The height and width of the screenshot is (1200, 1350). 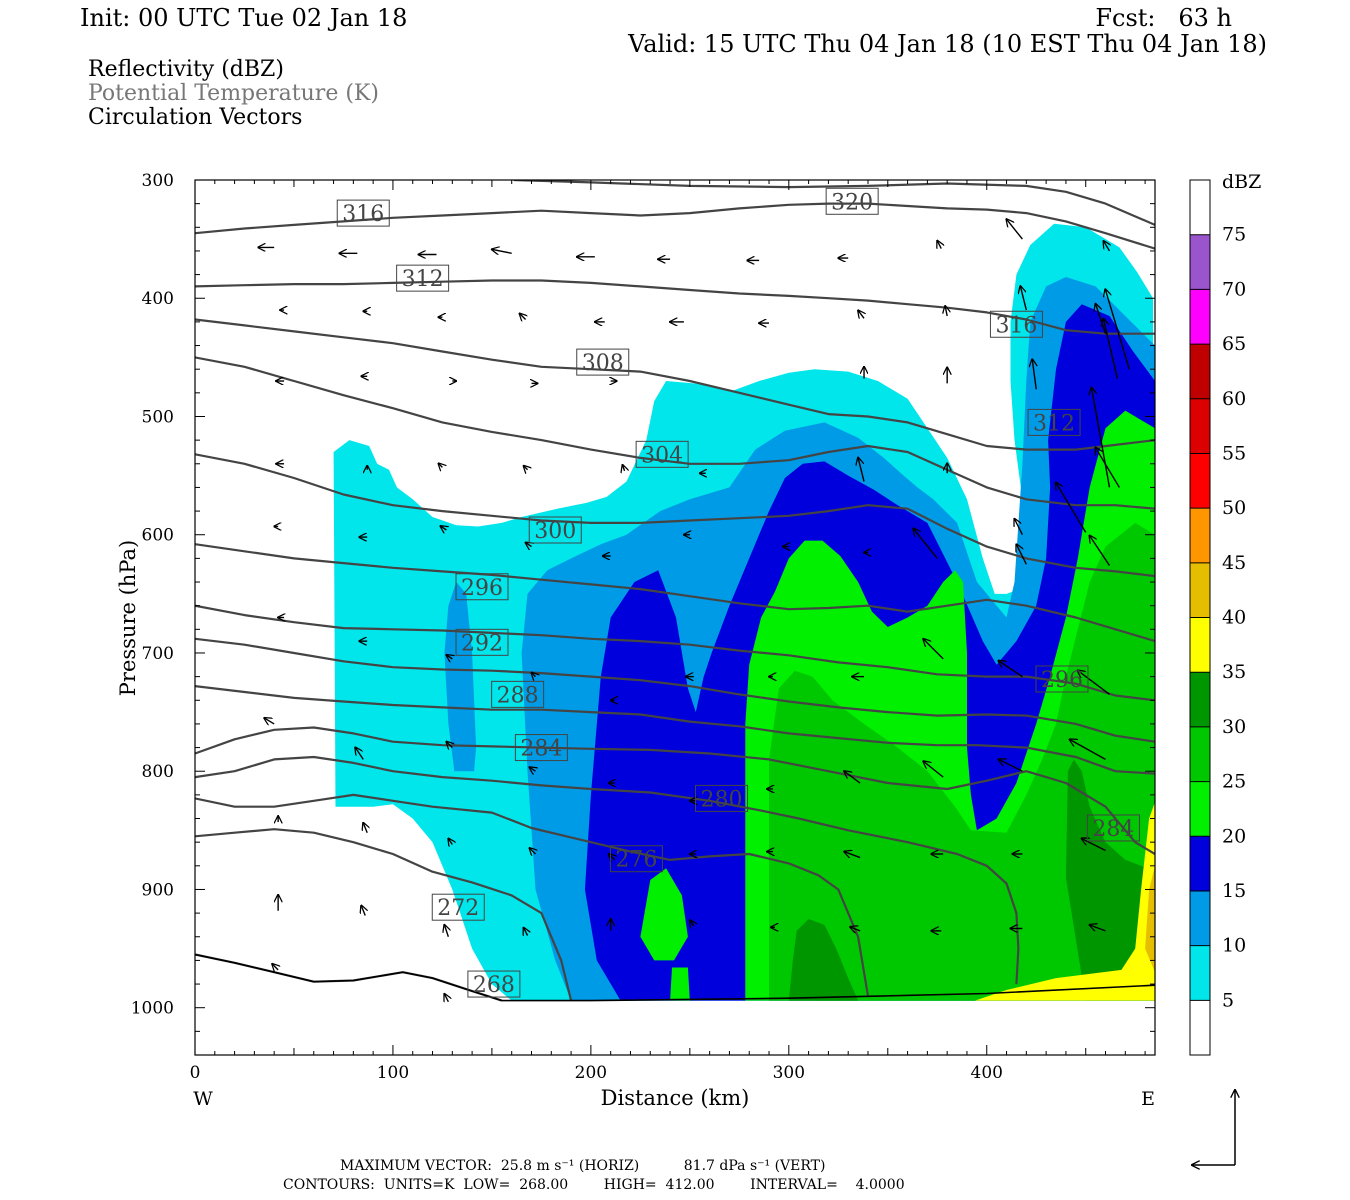 What do you see at coordinates (1234, 289) in the screenshot?
I see `colorbar-label-70: 70` at bounding box center [1234, 289].